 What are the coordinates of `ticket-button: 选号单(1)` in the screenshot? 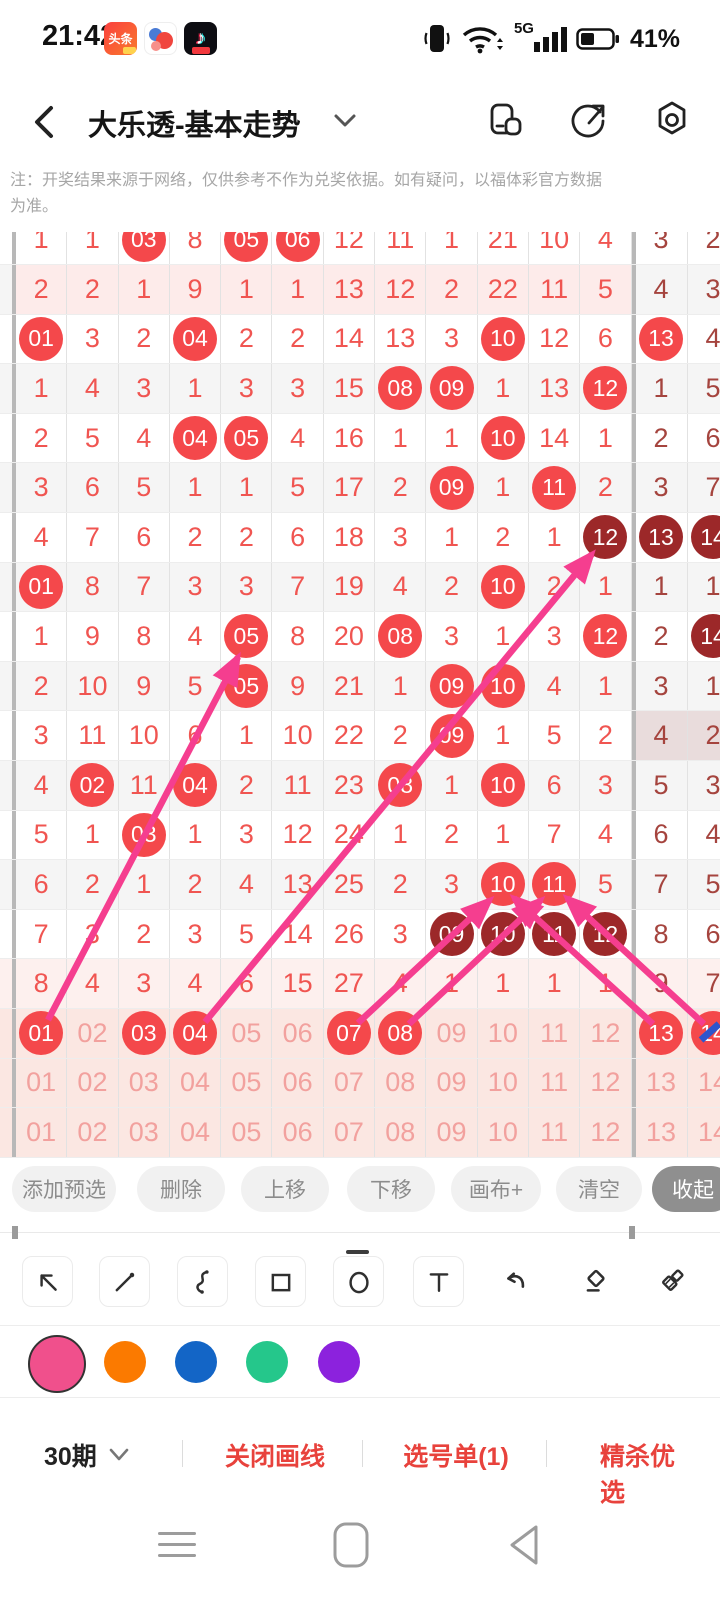 It's located at (456, 1457).